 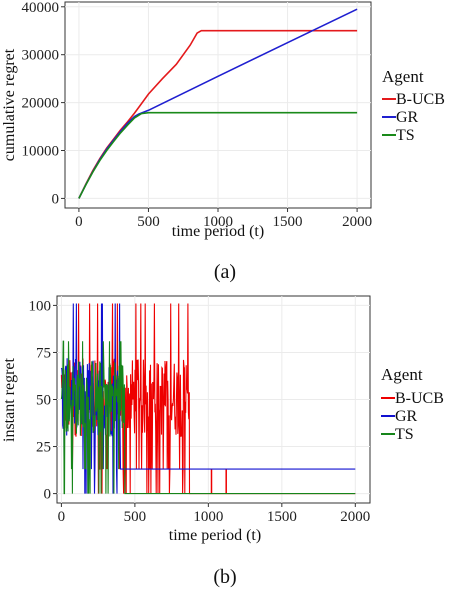 What do you see at coordinates (420, 99) in the screenshot?
I see `chart-a-legend-label-b-ucb: B-UCB` at bounding box center [420, 99].